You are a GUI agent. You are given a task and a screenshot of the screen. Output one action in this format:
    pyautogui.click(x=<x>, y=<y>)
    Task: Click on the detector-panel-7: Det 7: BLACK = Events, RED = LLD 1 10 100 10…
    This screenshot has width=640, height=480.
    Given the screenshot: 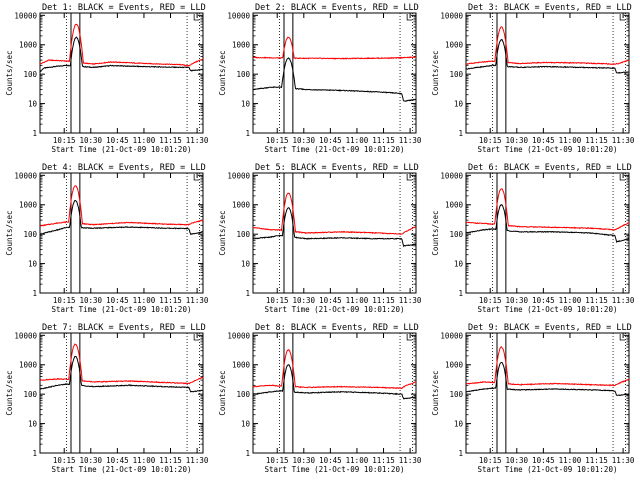 What is the action you would take?
    pyautogui.click(x=107, y=398)
    